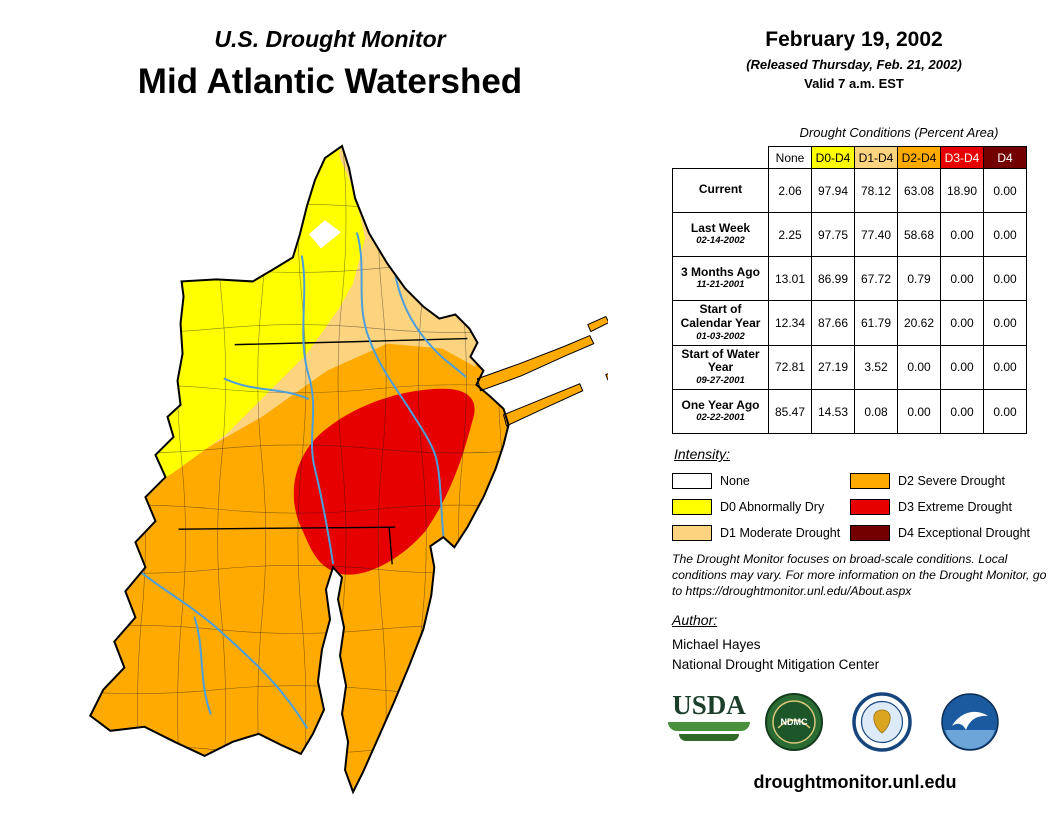 The image size is (1056, 816). Describe the element at coordinates (720, 227) in the screenshot. I see `row-label-text: Last Week` at that location.